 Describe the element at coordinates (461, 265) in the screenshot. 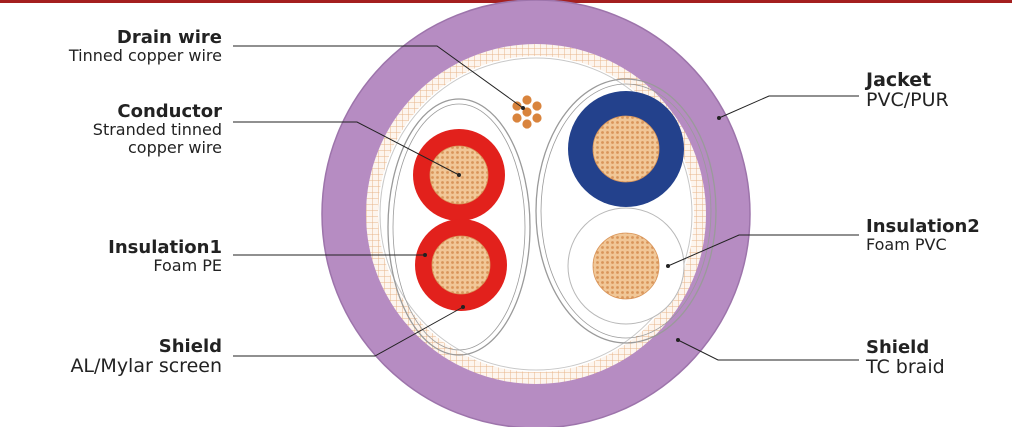

I see `conductor-strands-bottom` at that location.